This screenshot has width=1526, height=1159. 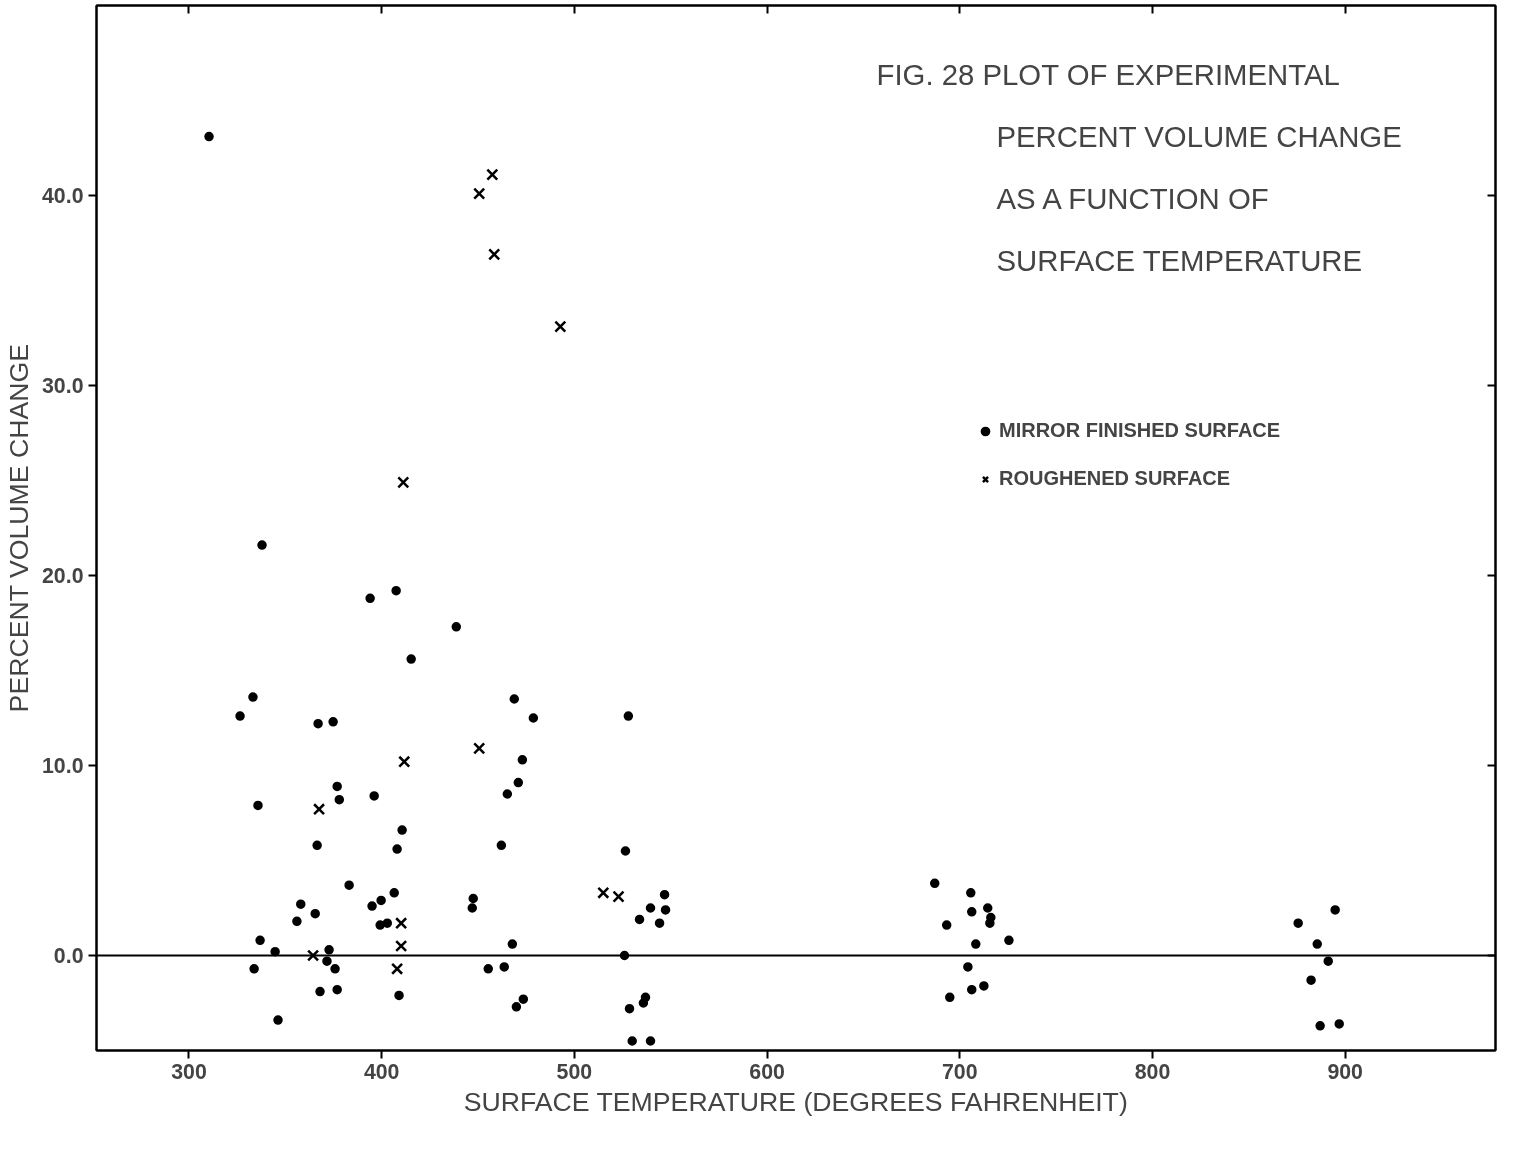 What do you see at coordinates (960, 1071) in the screenshot?
I see `x-tick-label: 700` at bounding box center [960, 1071].